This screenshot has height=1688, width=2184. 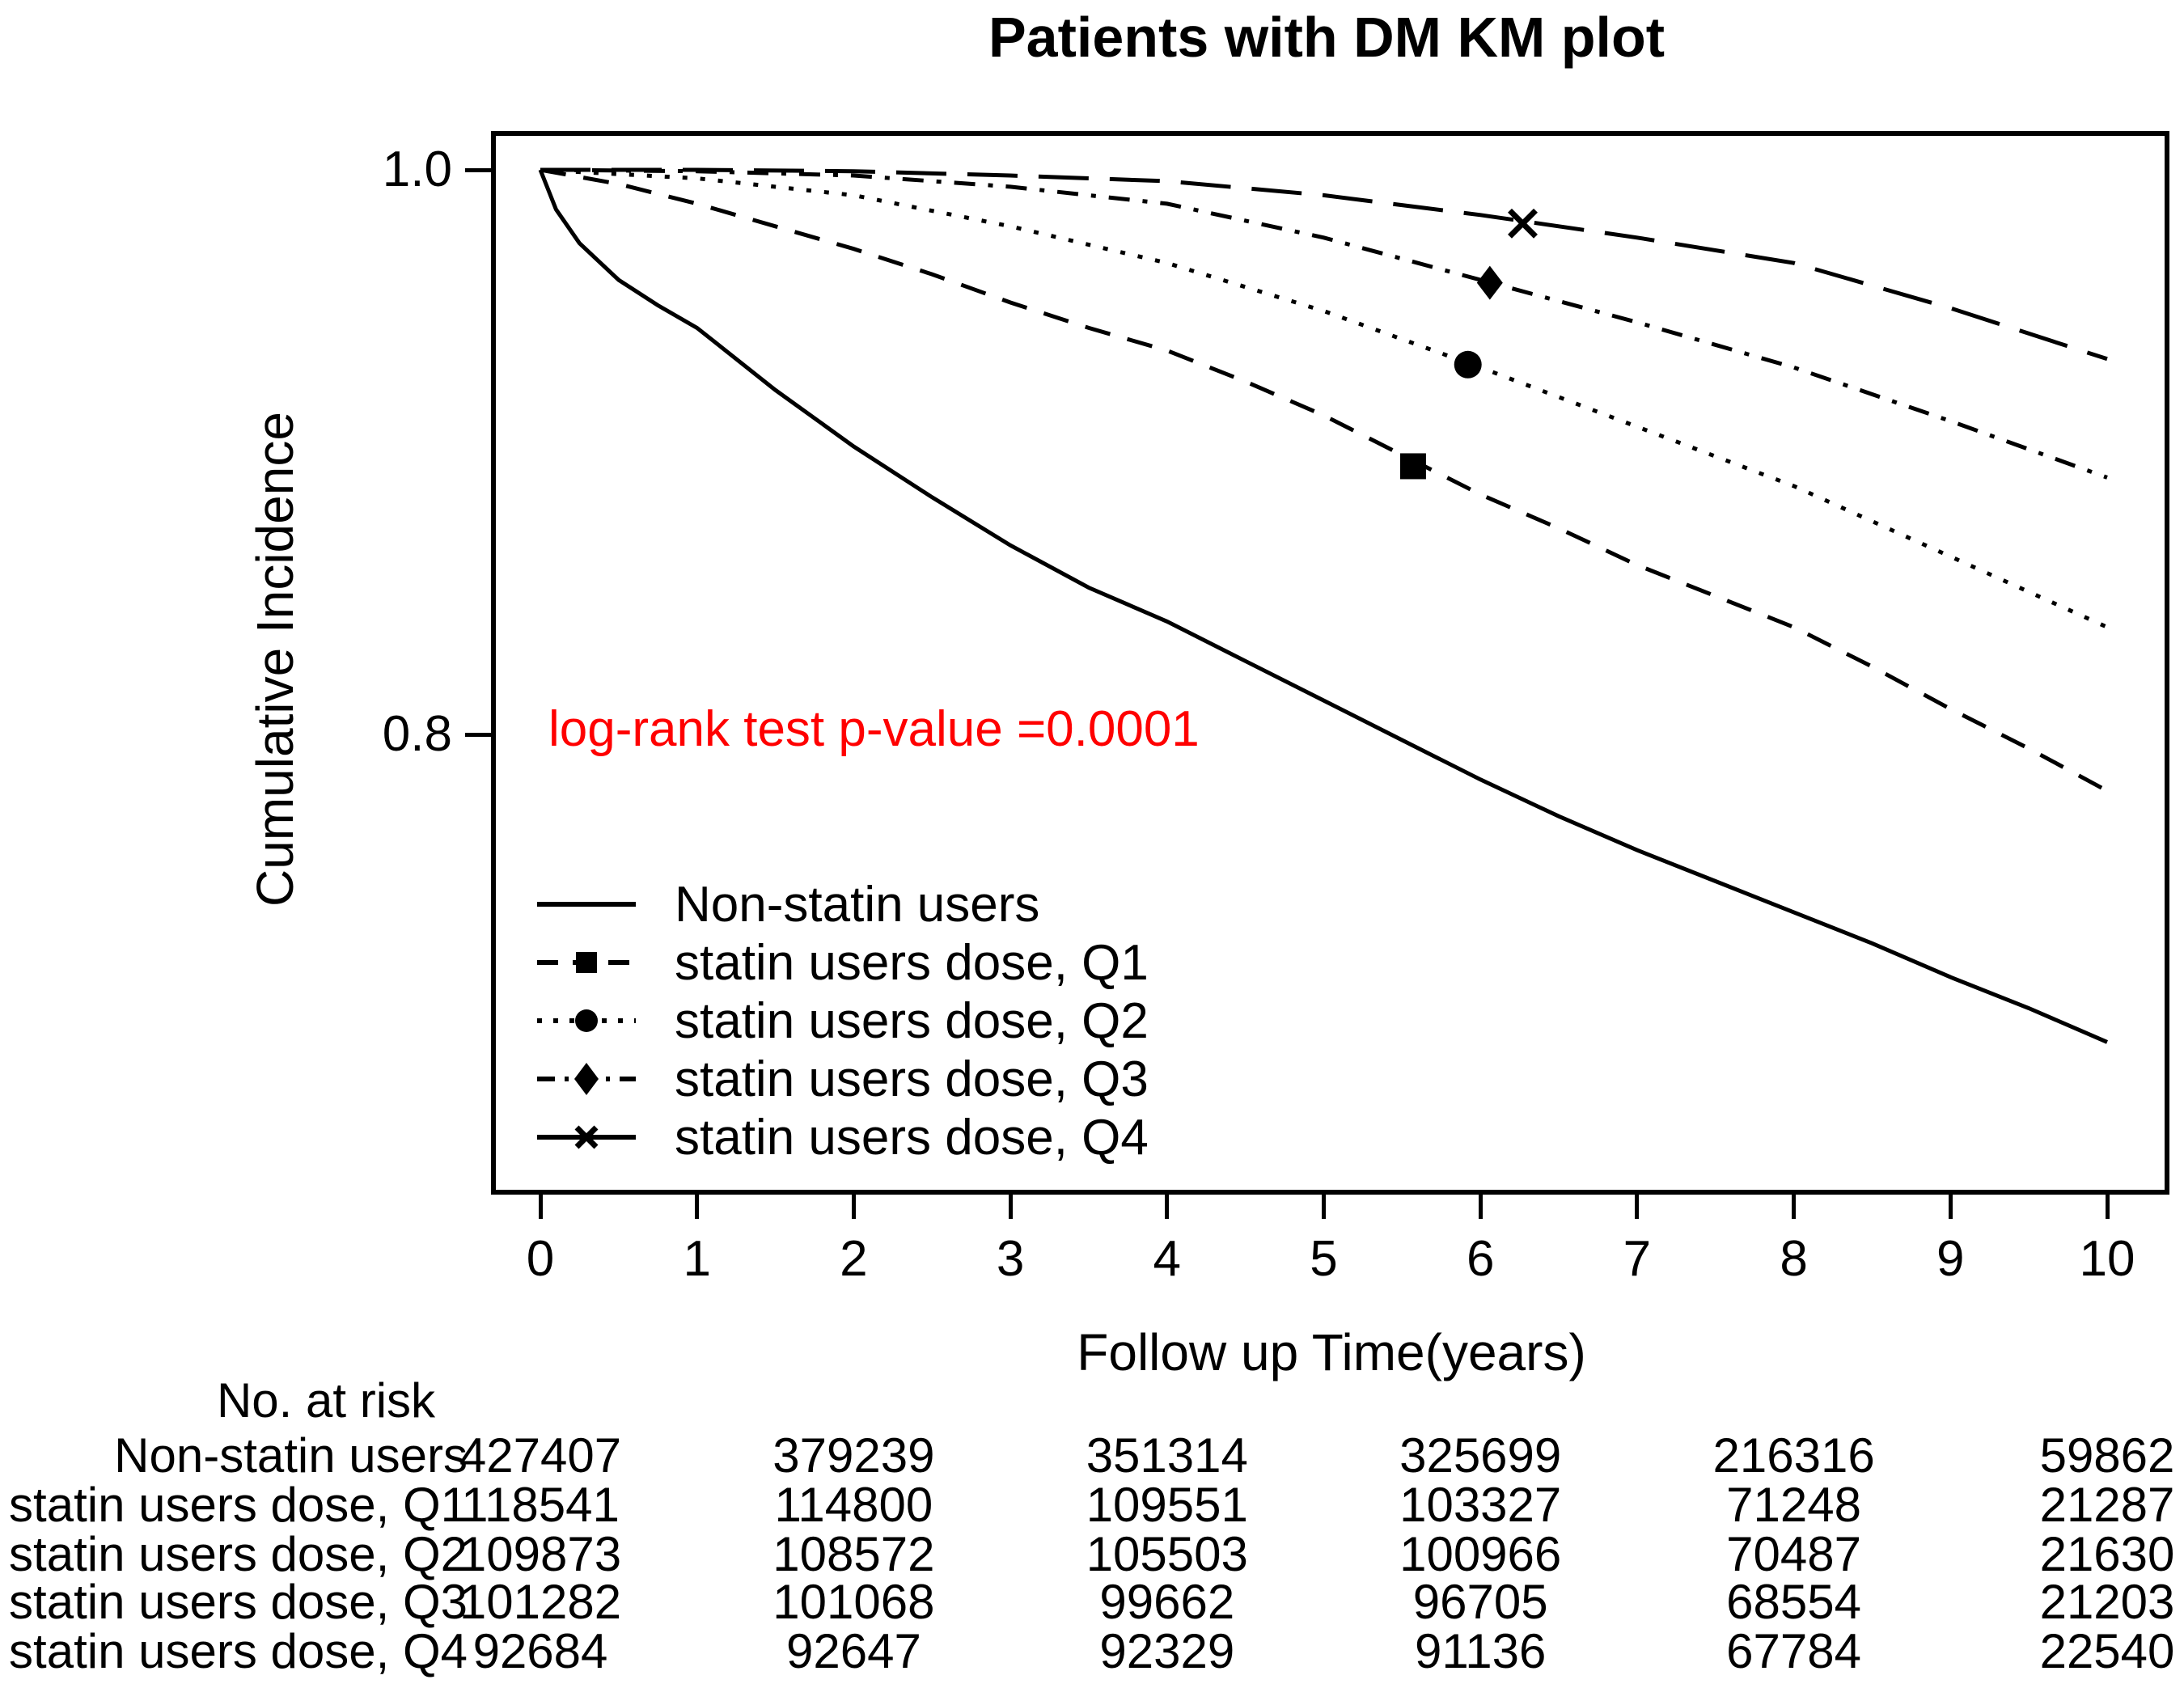 What do you see at coordinates (1010, 1259) in the screenshot?
I see `x-tick-label: 3` at bounding box center [1010, 1259].